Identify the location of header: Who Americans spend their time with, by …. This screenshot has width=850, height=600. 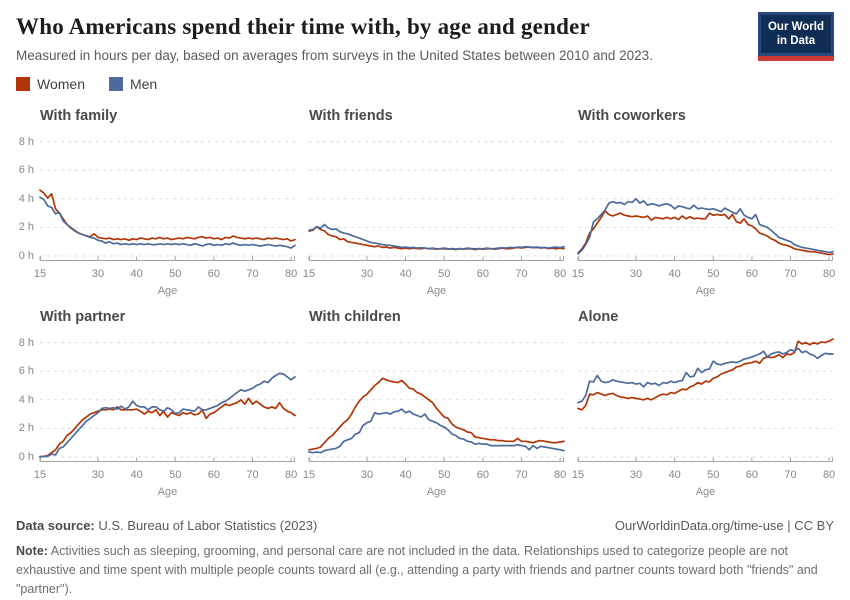
(425, 51).